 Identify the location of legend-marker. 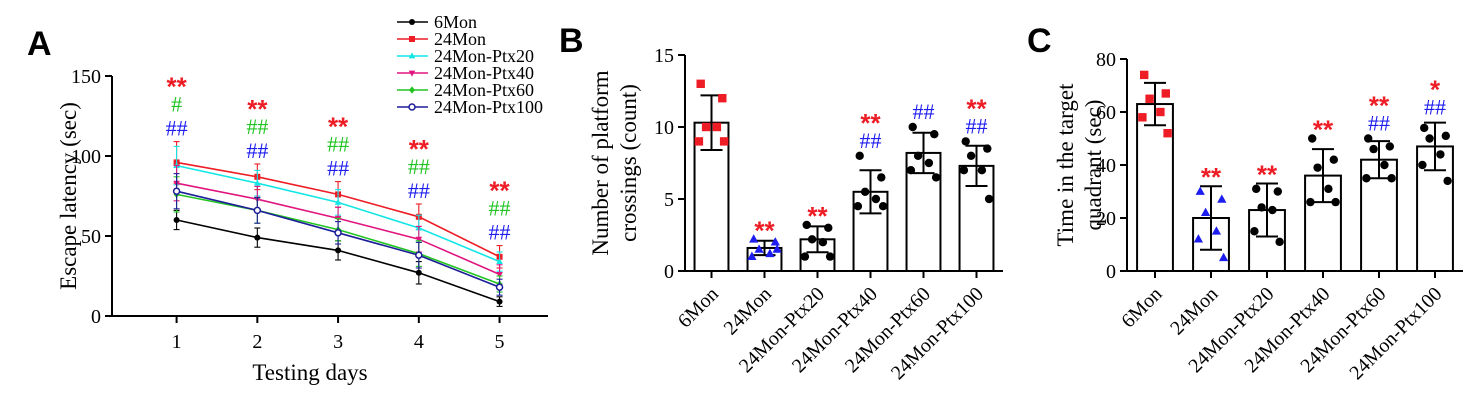
(412, 107).